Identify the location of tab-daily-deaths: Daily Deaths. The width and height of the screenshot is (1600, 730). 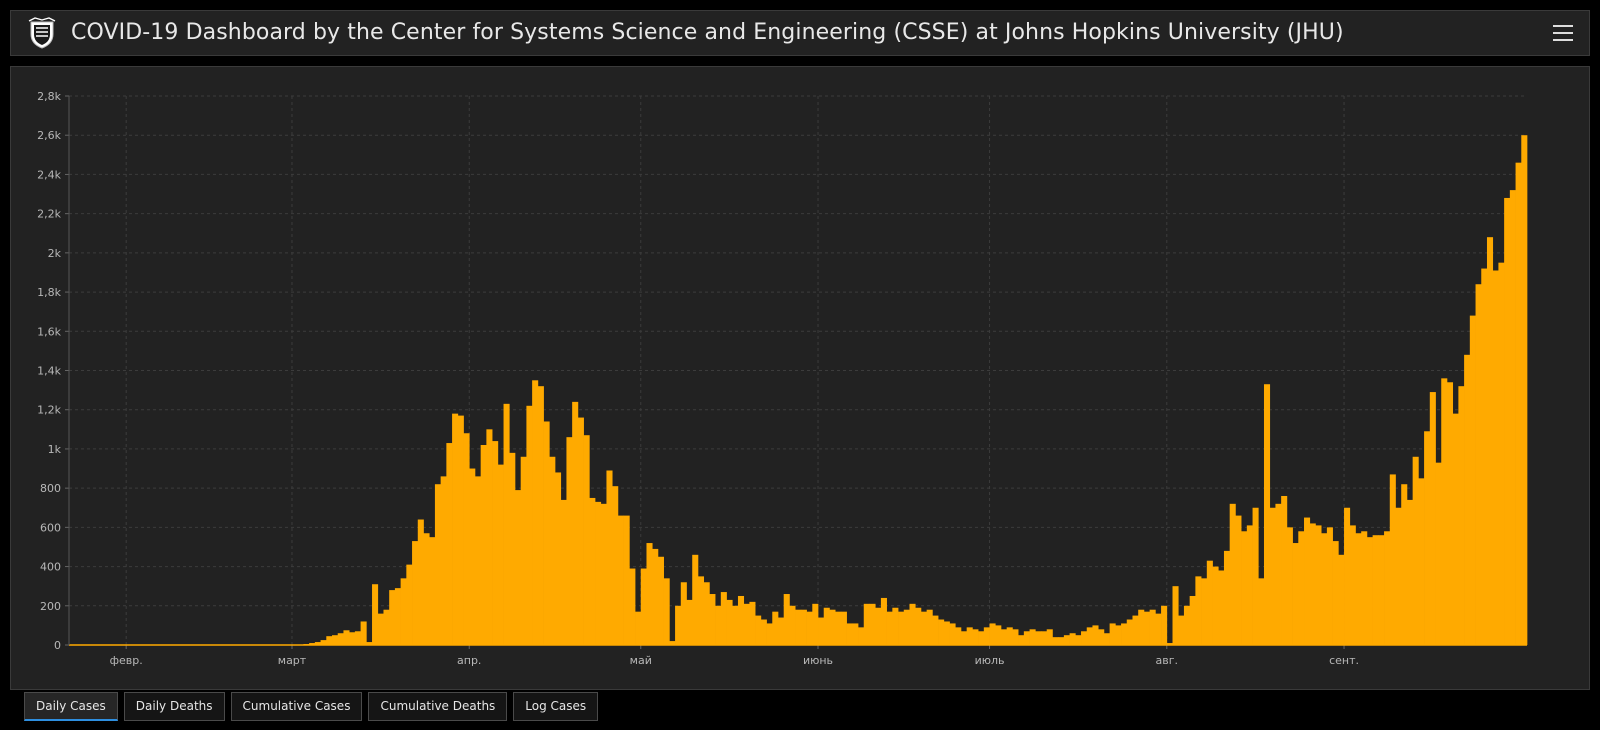
(174, 706).